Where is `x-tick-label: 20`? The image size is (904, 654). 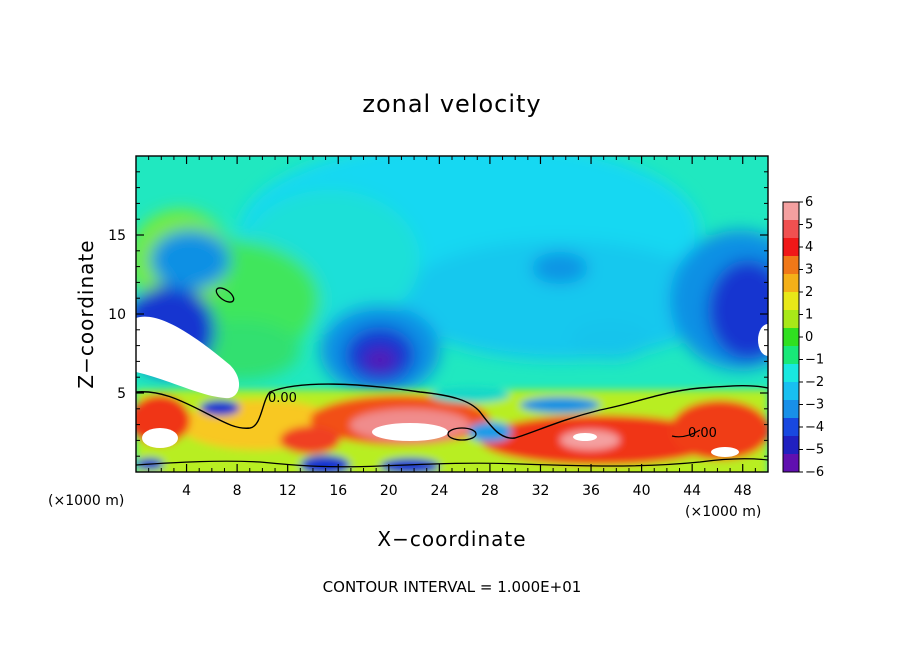
x-tick-label: 20 is located at coordinates (389, 491).